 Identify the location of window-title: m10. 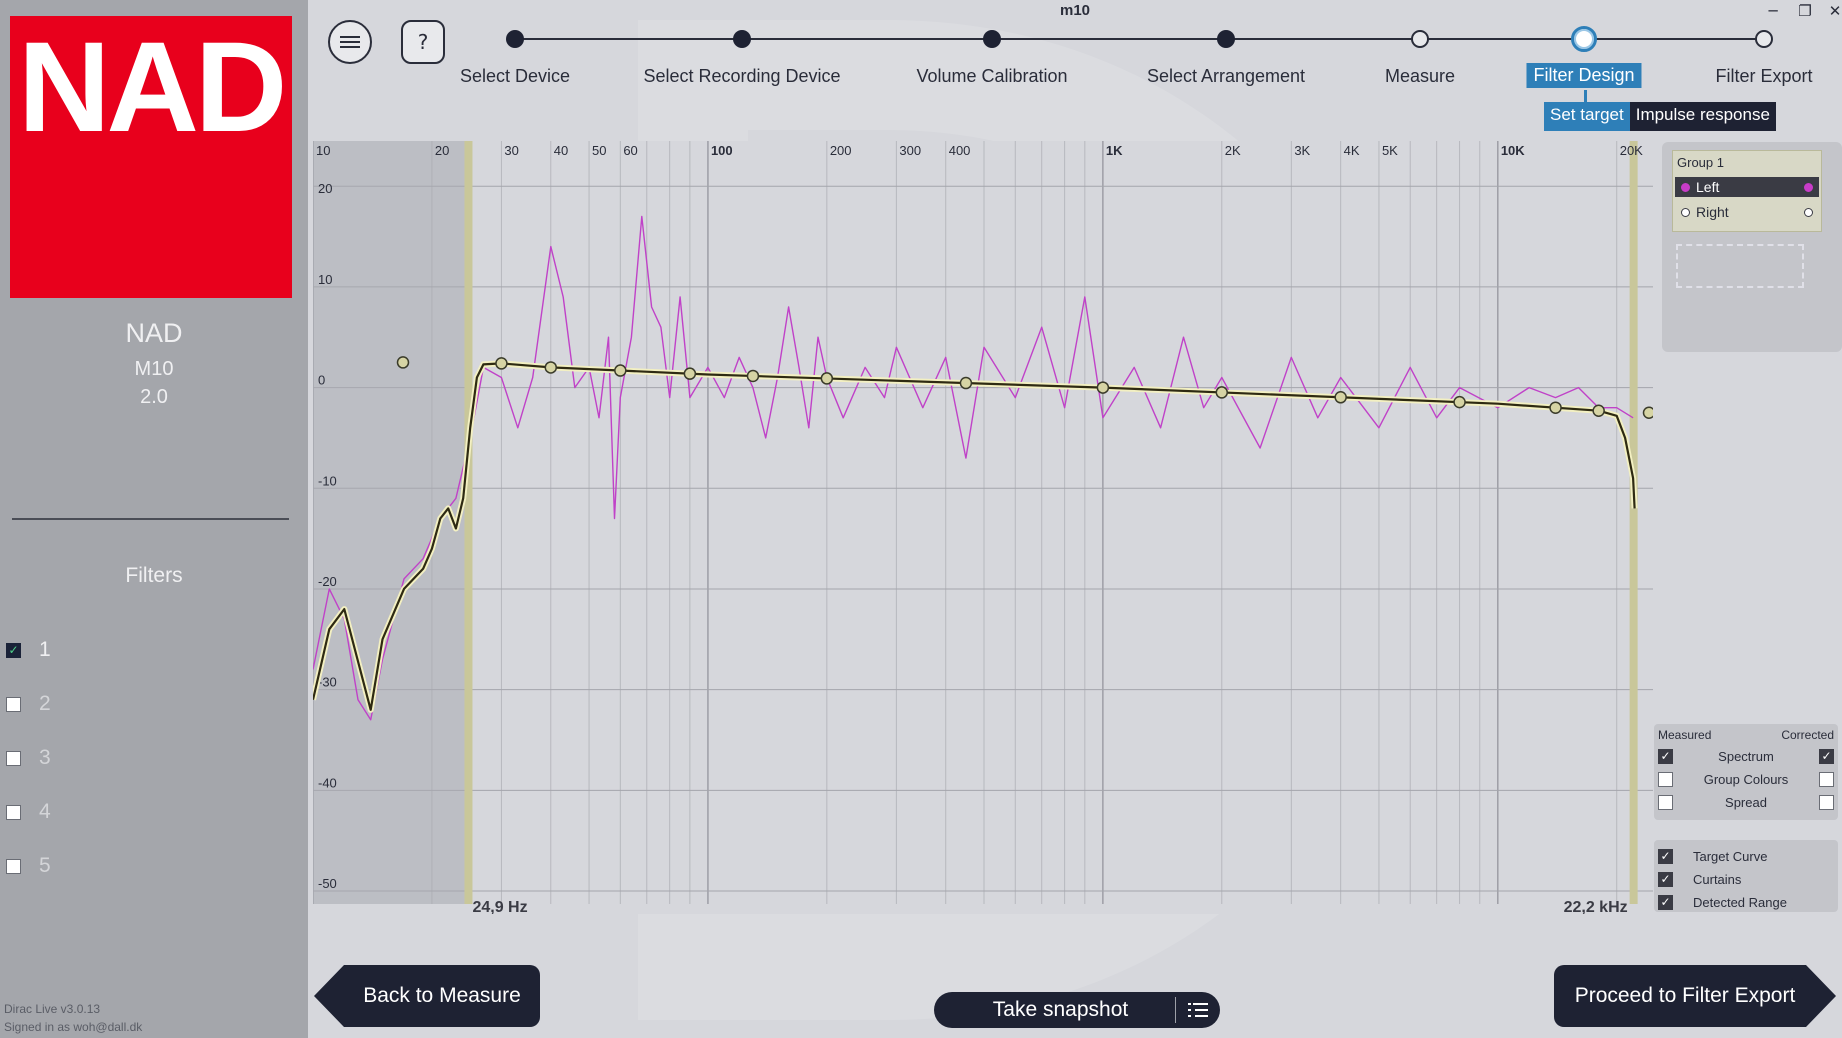
(1075, 10).